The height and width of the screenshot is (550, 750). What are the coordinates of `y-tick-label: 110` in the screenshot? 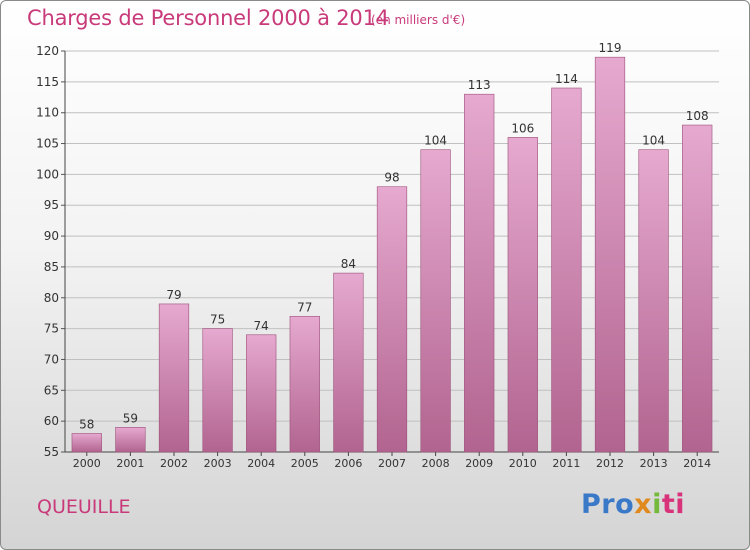 It's located at (47, 113).